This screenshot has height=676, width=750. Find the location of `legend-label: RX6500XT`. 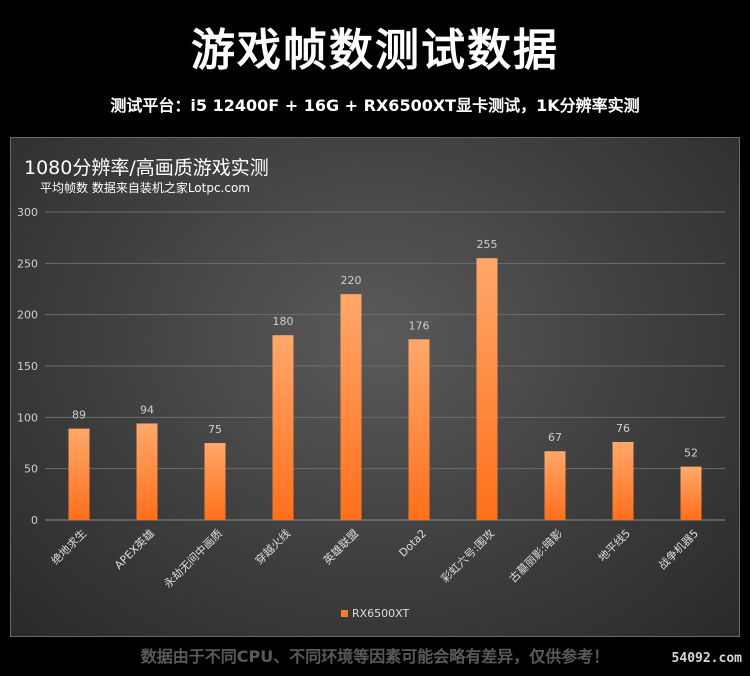

legend-label: RX6500XT is located at coordinates (381, 613).